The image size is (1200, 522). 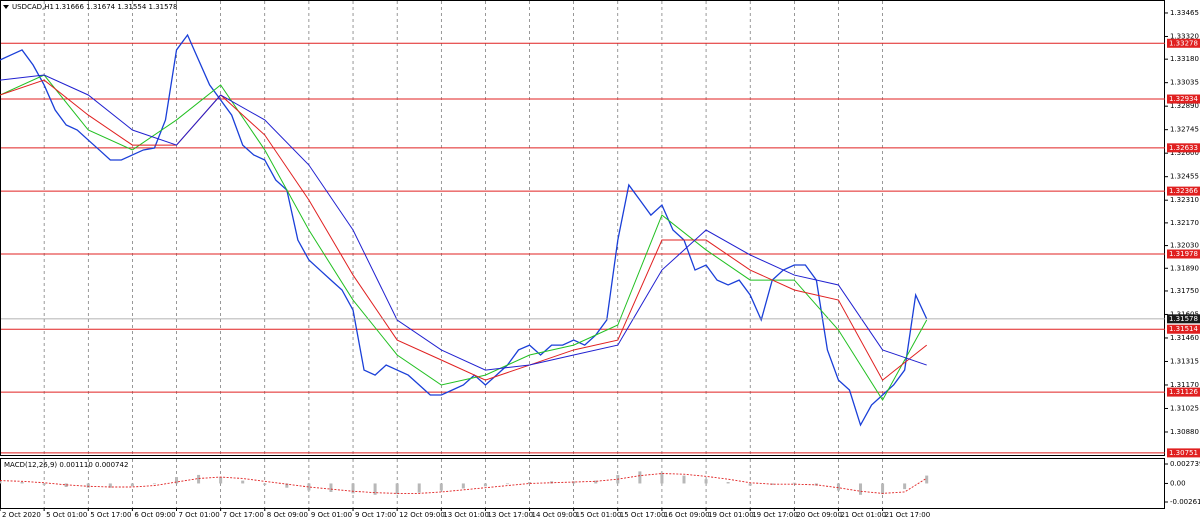 What do you see at coordinates (731, 515) in the screenshot?
I see `x-tick-label: 19 Oct 01:00` at bounding box center [731, 515].